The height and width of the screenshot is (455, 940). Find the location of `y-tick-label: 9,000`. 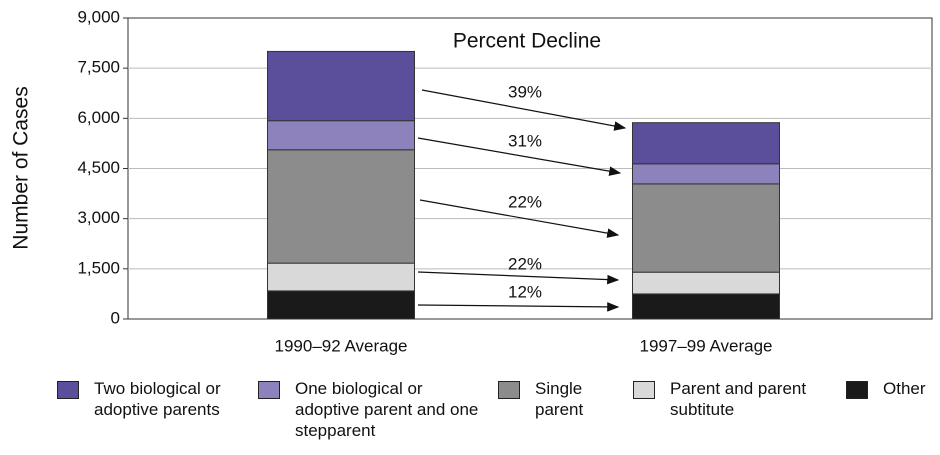

y-tick-label: 9,000 is located at coordinates (98, 16).